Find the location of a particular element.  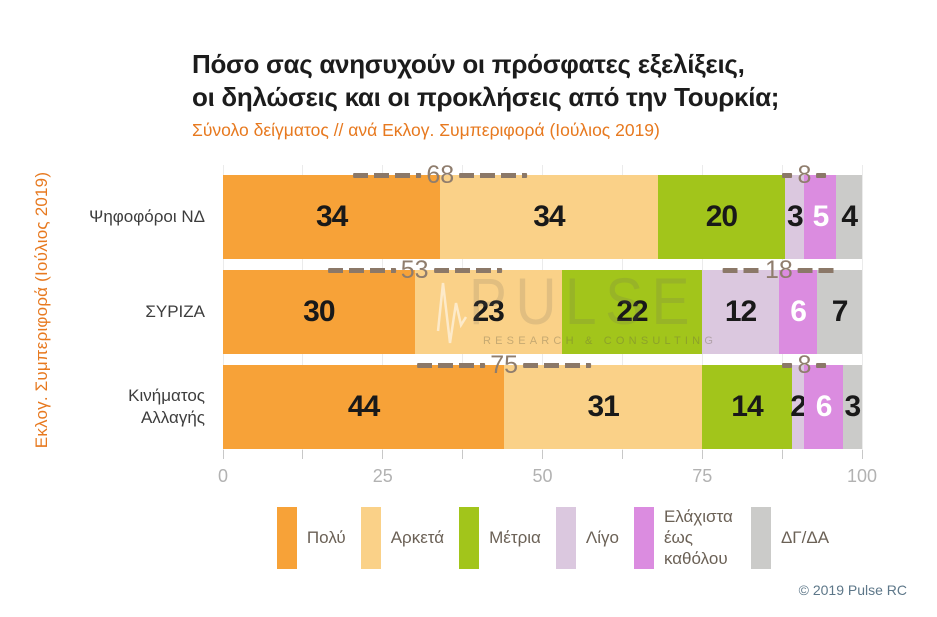

bar-segment: 34 is located at coordinates (332, 217).